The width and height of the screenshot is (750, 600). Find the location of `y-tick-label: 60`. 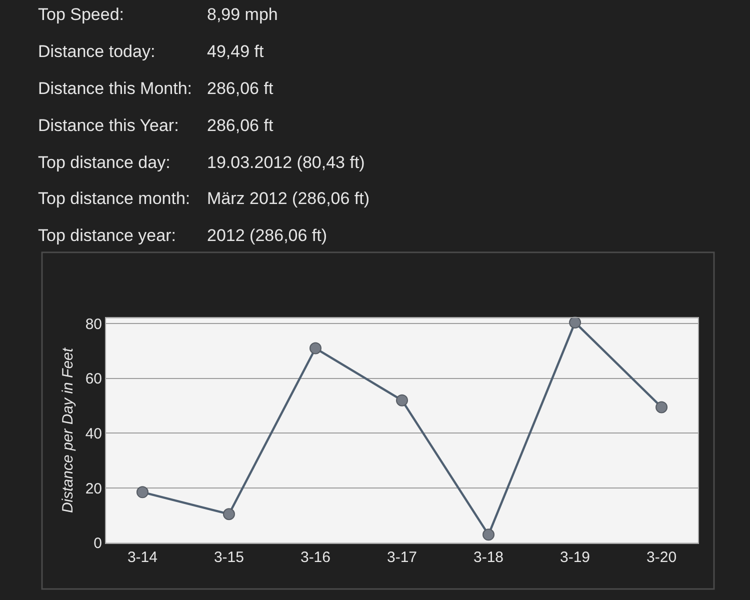

y-tick-label: 60 is located at coordinates (93, 379).